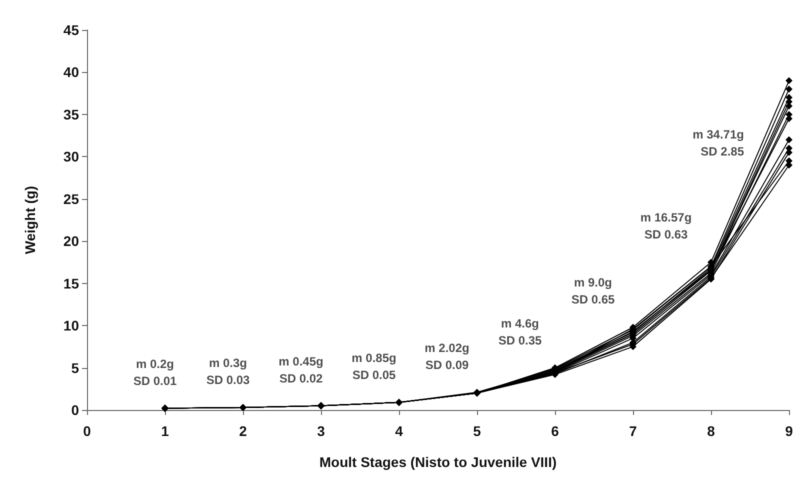 This screenshot has width=801, height=480. Describe the element at coordinates (71, 72) in the screenshot. I see `y-tick-label: 40` at that location.